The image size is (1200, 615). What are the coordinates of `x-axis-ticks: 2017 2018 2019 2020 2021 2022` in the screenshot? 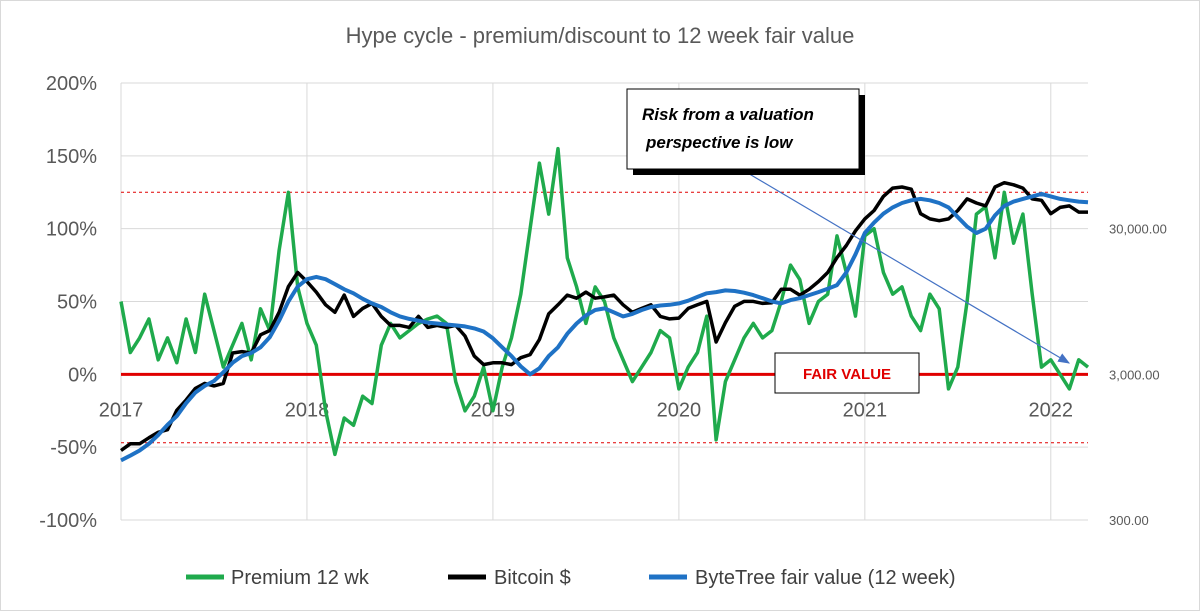 It's located at (586, 410).